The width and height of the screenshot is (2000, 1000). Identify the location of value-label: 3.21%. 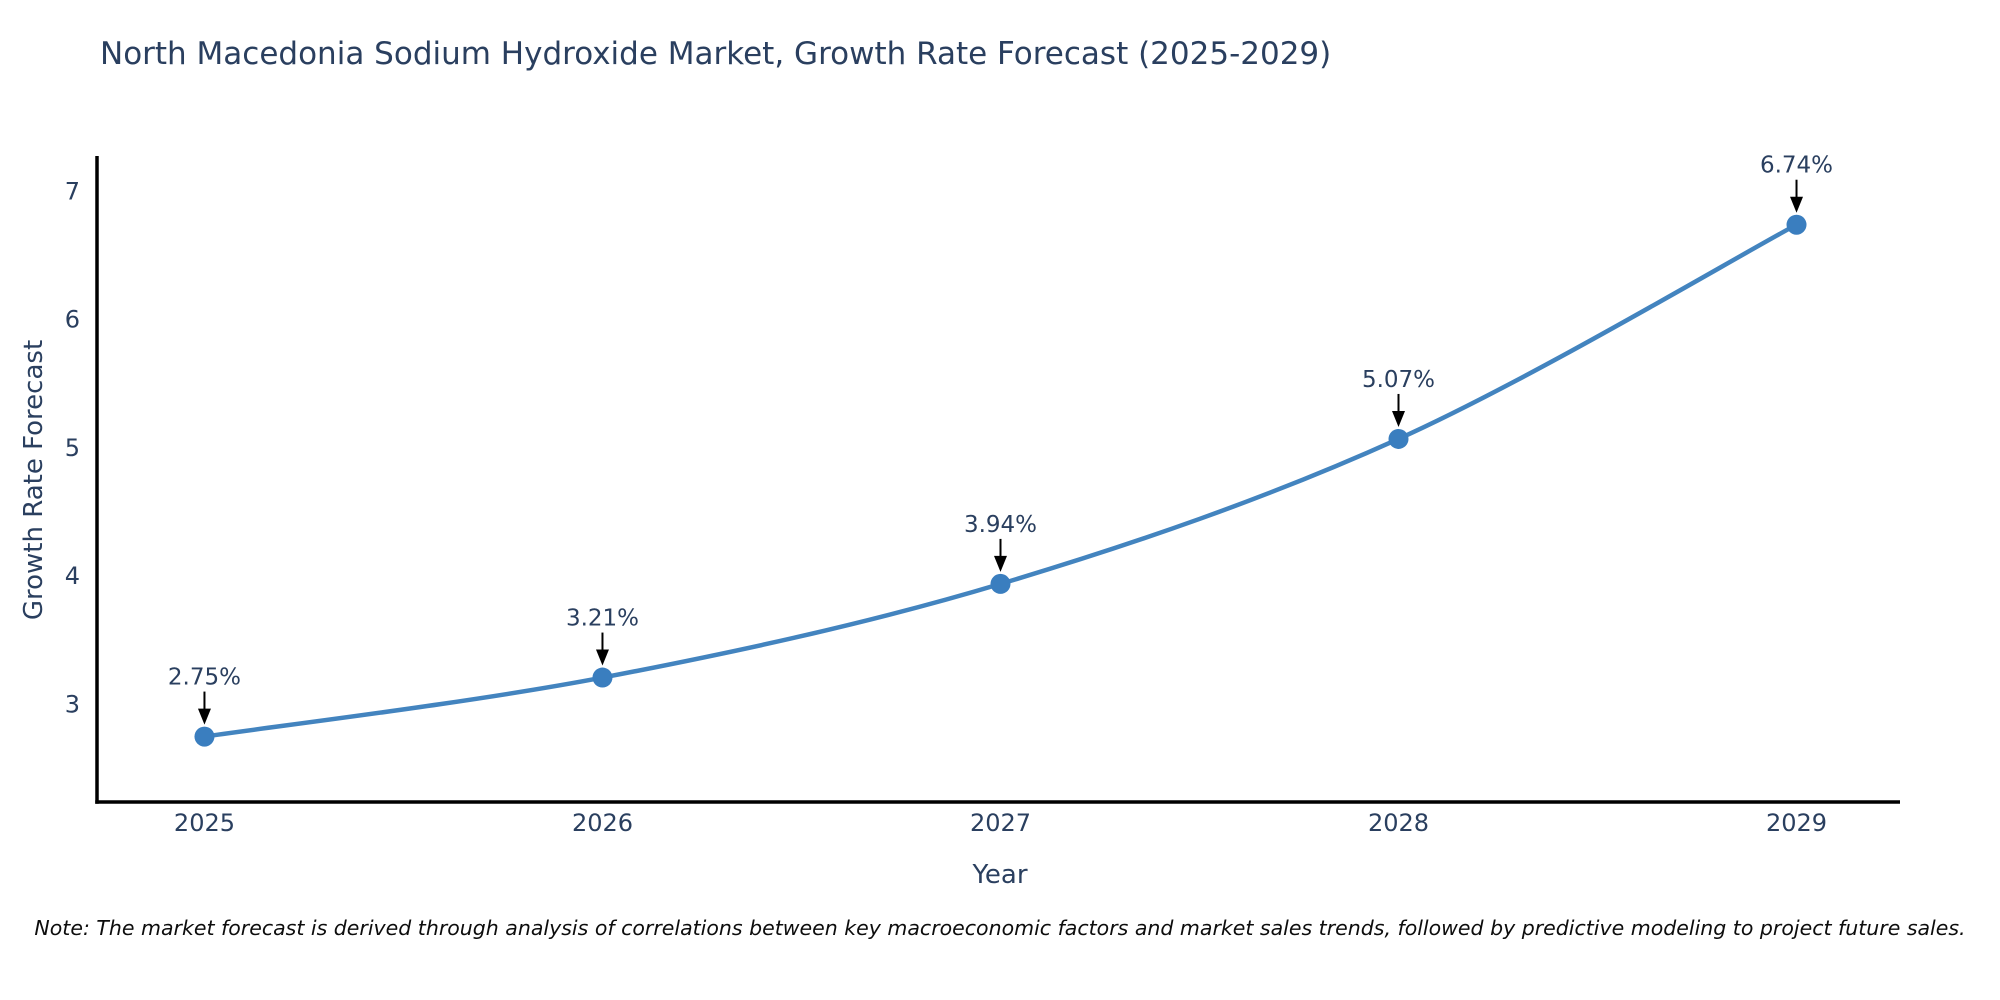
(602, 619).